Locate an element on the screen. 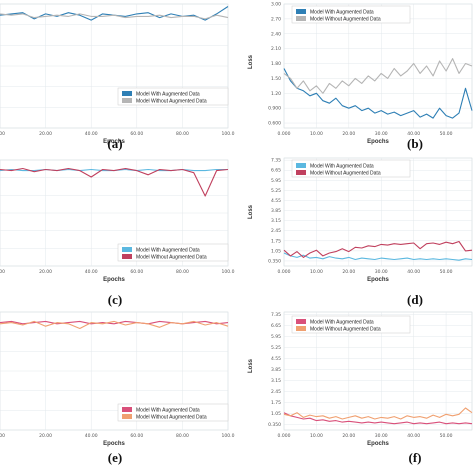 This screenshot has width=474, height=474. y-tick-label: 3.15 is located at coordinates (276, 221).